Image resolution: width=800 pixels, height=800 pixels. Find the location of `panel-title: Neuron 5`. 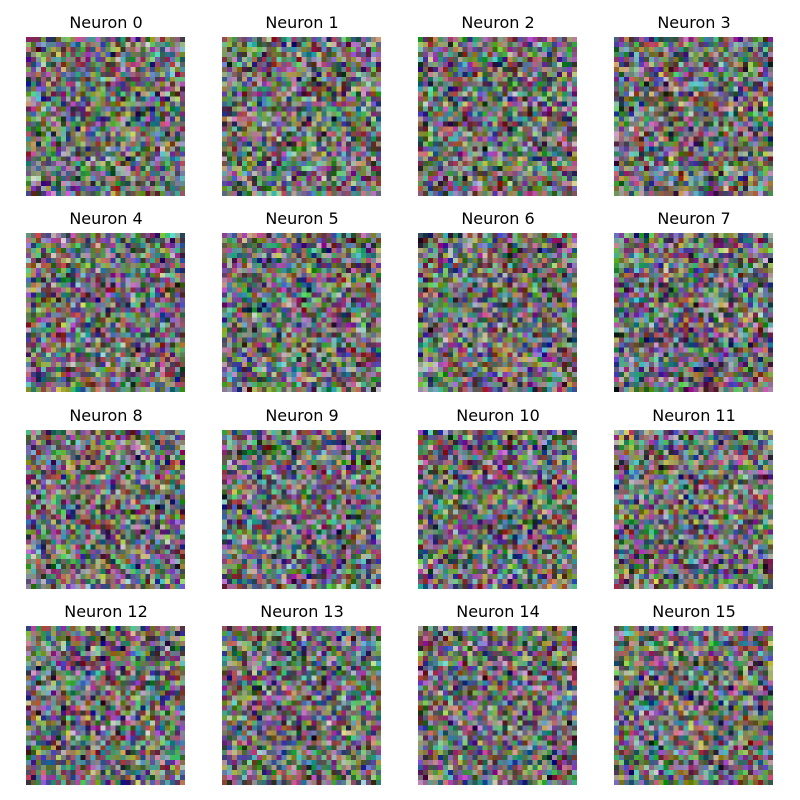

panel-title: Neuron 5 is located at coordinates (302, 218).